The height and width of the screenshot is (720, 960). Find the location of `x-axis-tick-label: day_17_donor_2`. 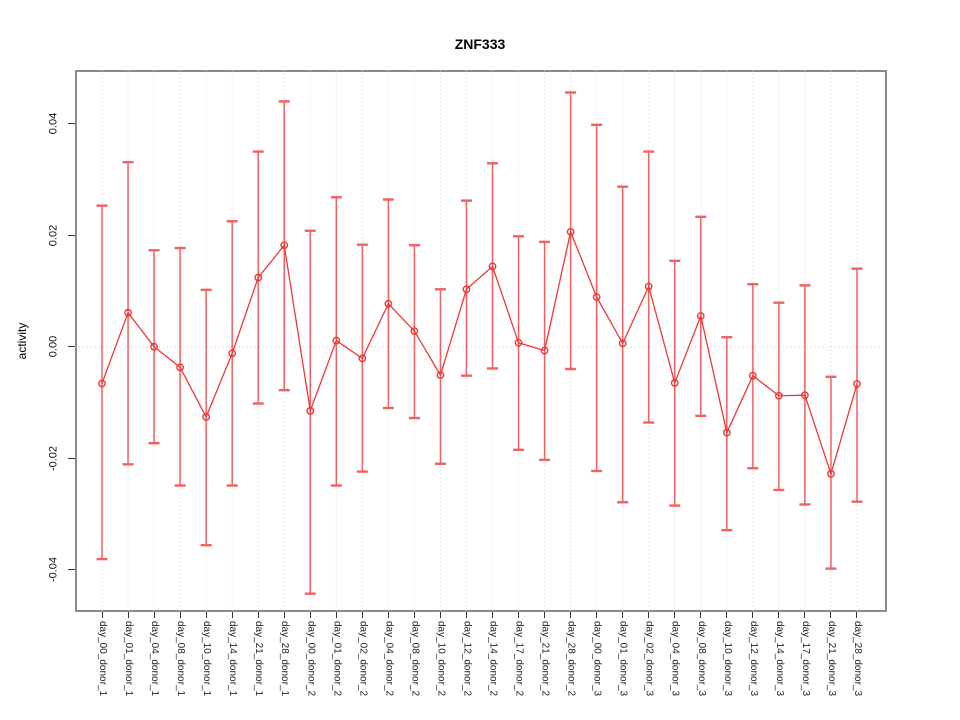

x-axis-tick-label: day_17_donor_2 is located at coordinates (519, 659).